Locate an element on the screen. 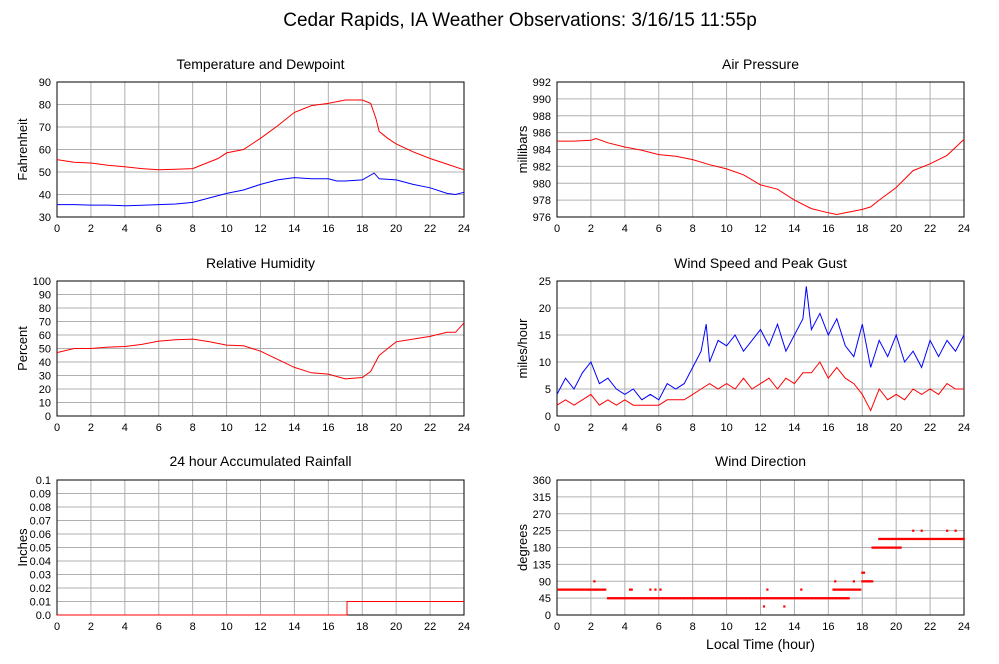  y-axis-label: millibars is located at coordinates (522, 149).